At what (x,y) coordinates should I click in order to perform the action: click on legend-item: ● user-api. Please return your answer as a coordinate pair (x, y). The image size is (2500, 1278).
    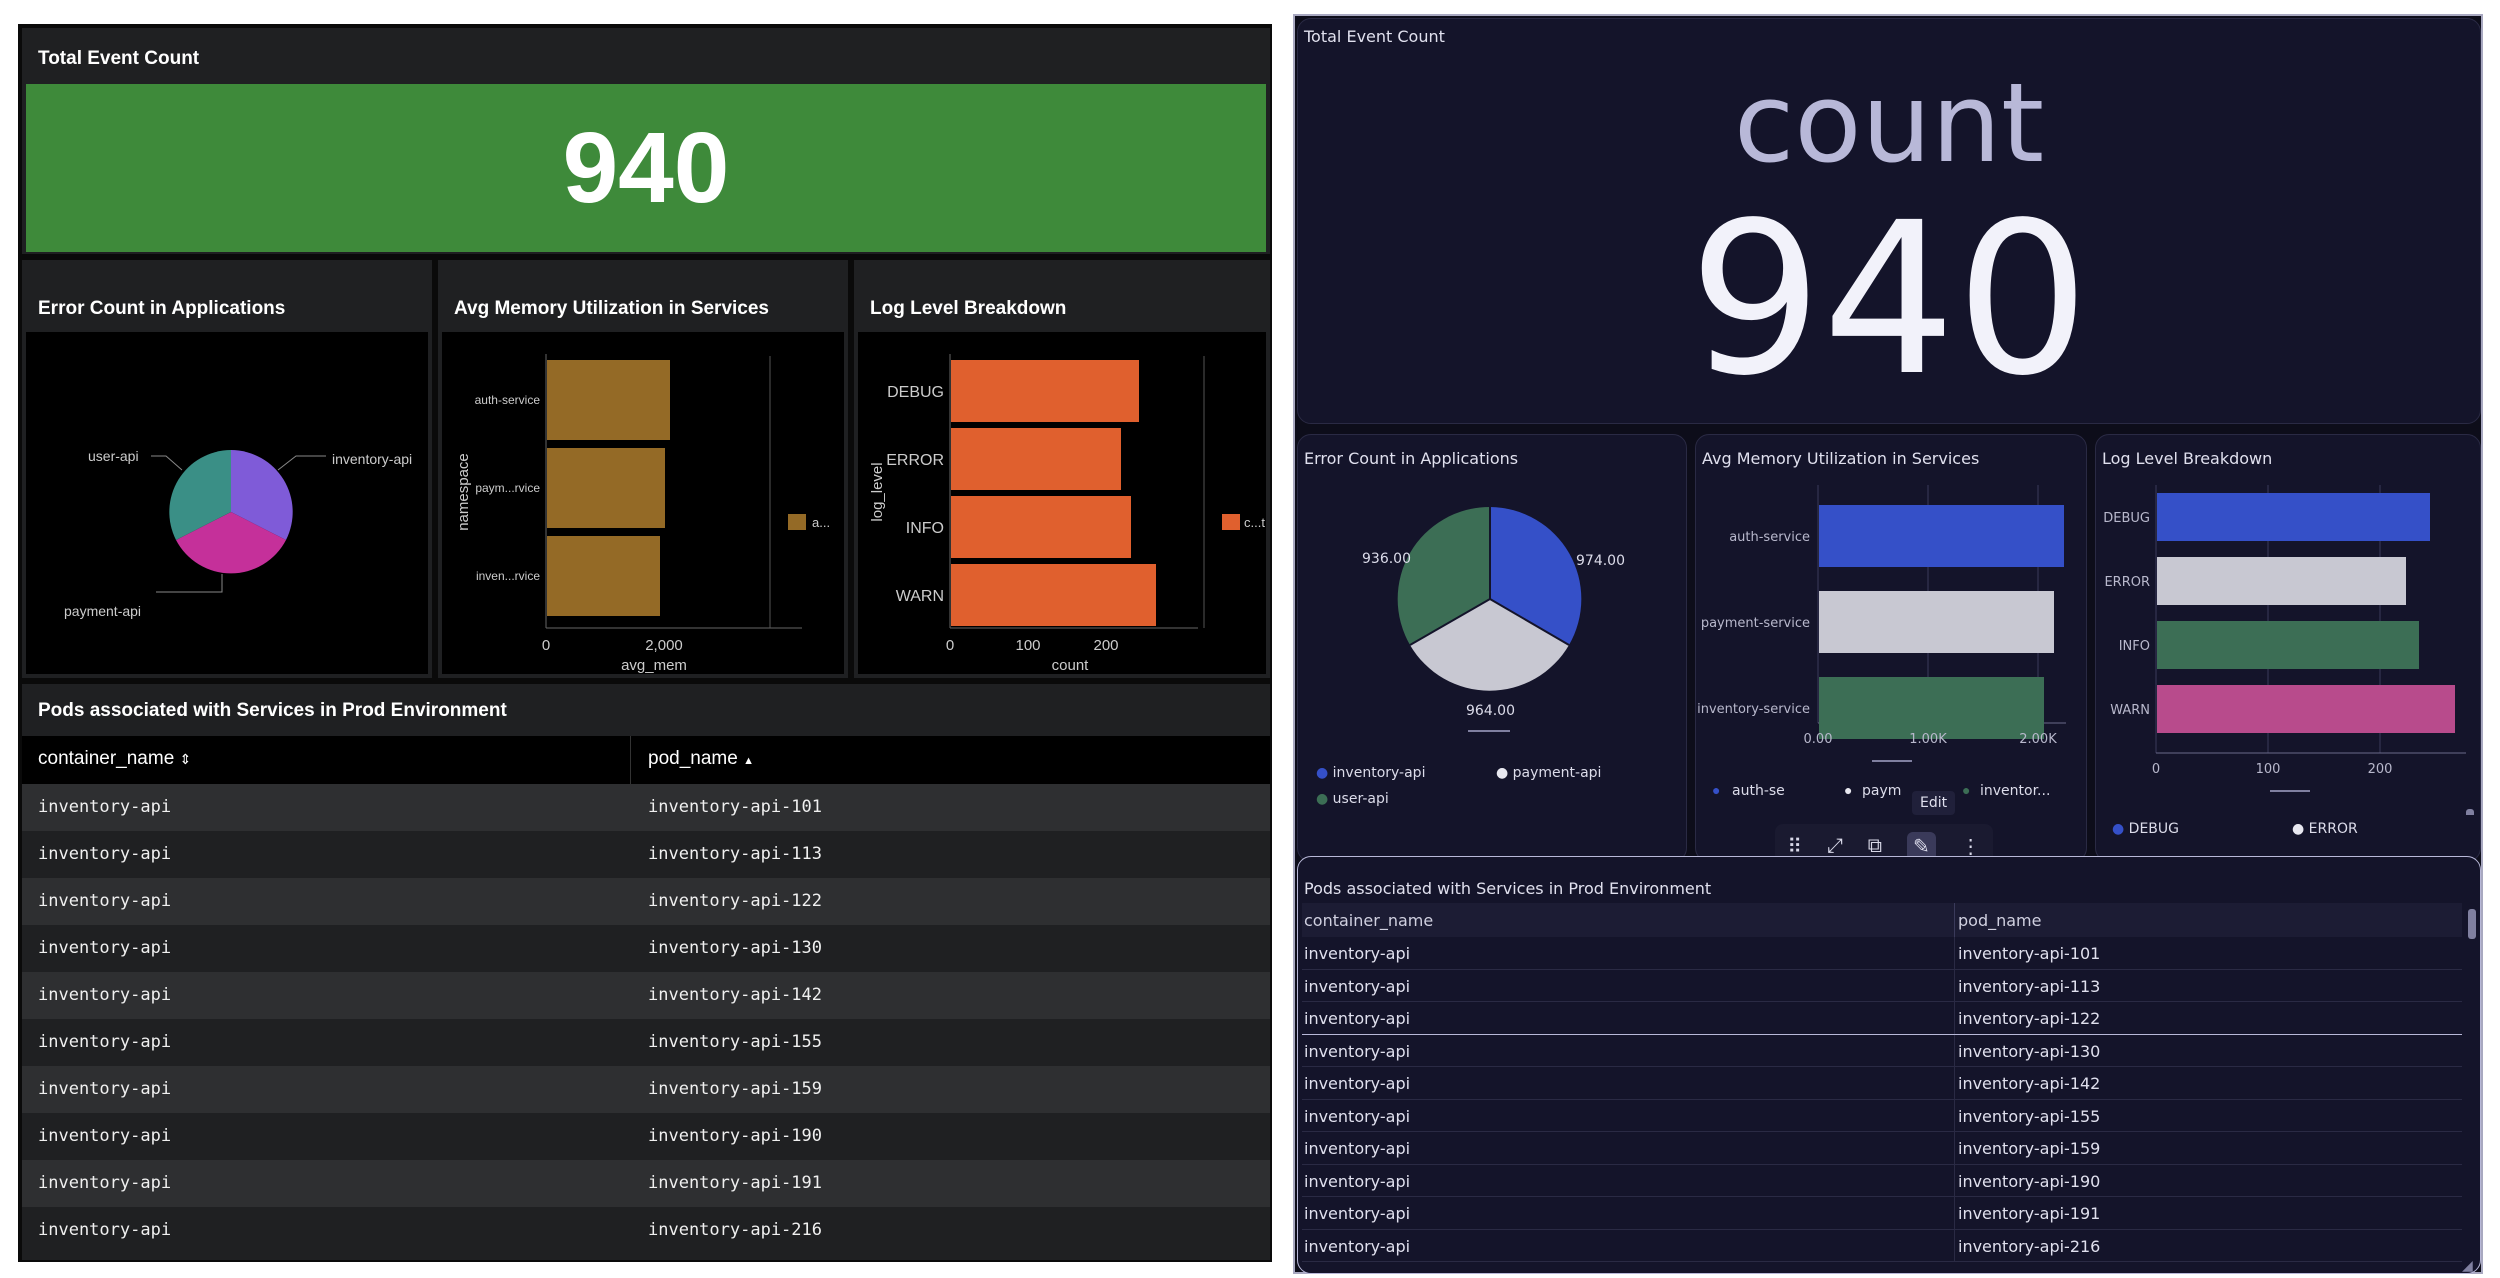
    Looking at the image, I should click on (1352, 799).